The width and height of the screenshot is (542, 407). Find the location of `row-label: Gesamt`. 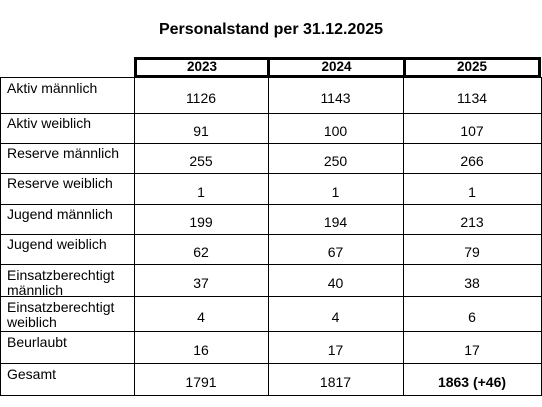

row-label: Gesamt is located at coordinates (32, 374).